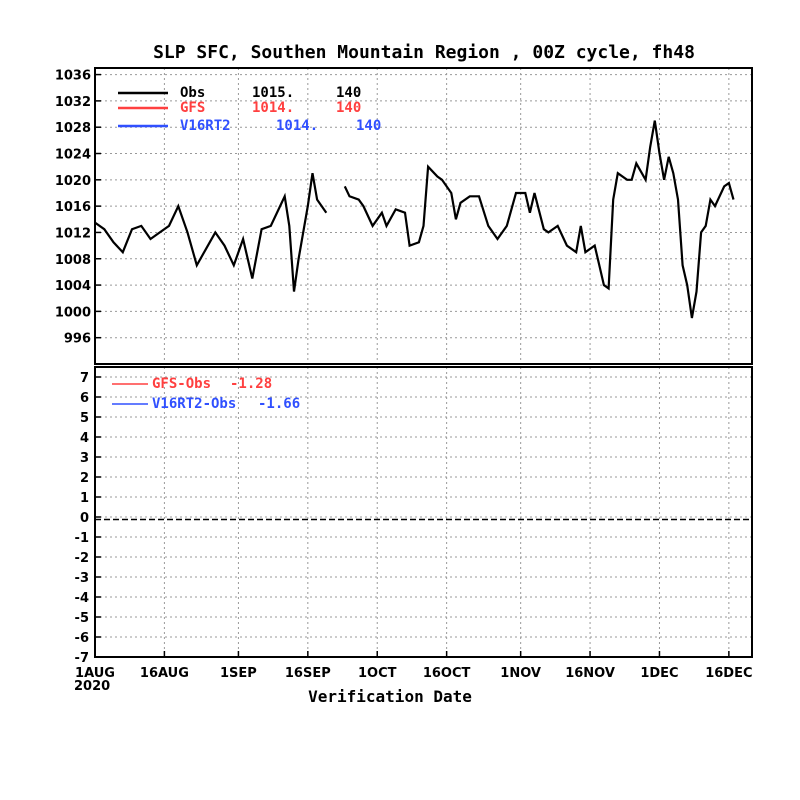  What do you see at coordinates (73, 102) in the screenshot?
I see `y-tick-label: 1032` at bounding box center [73, 102].